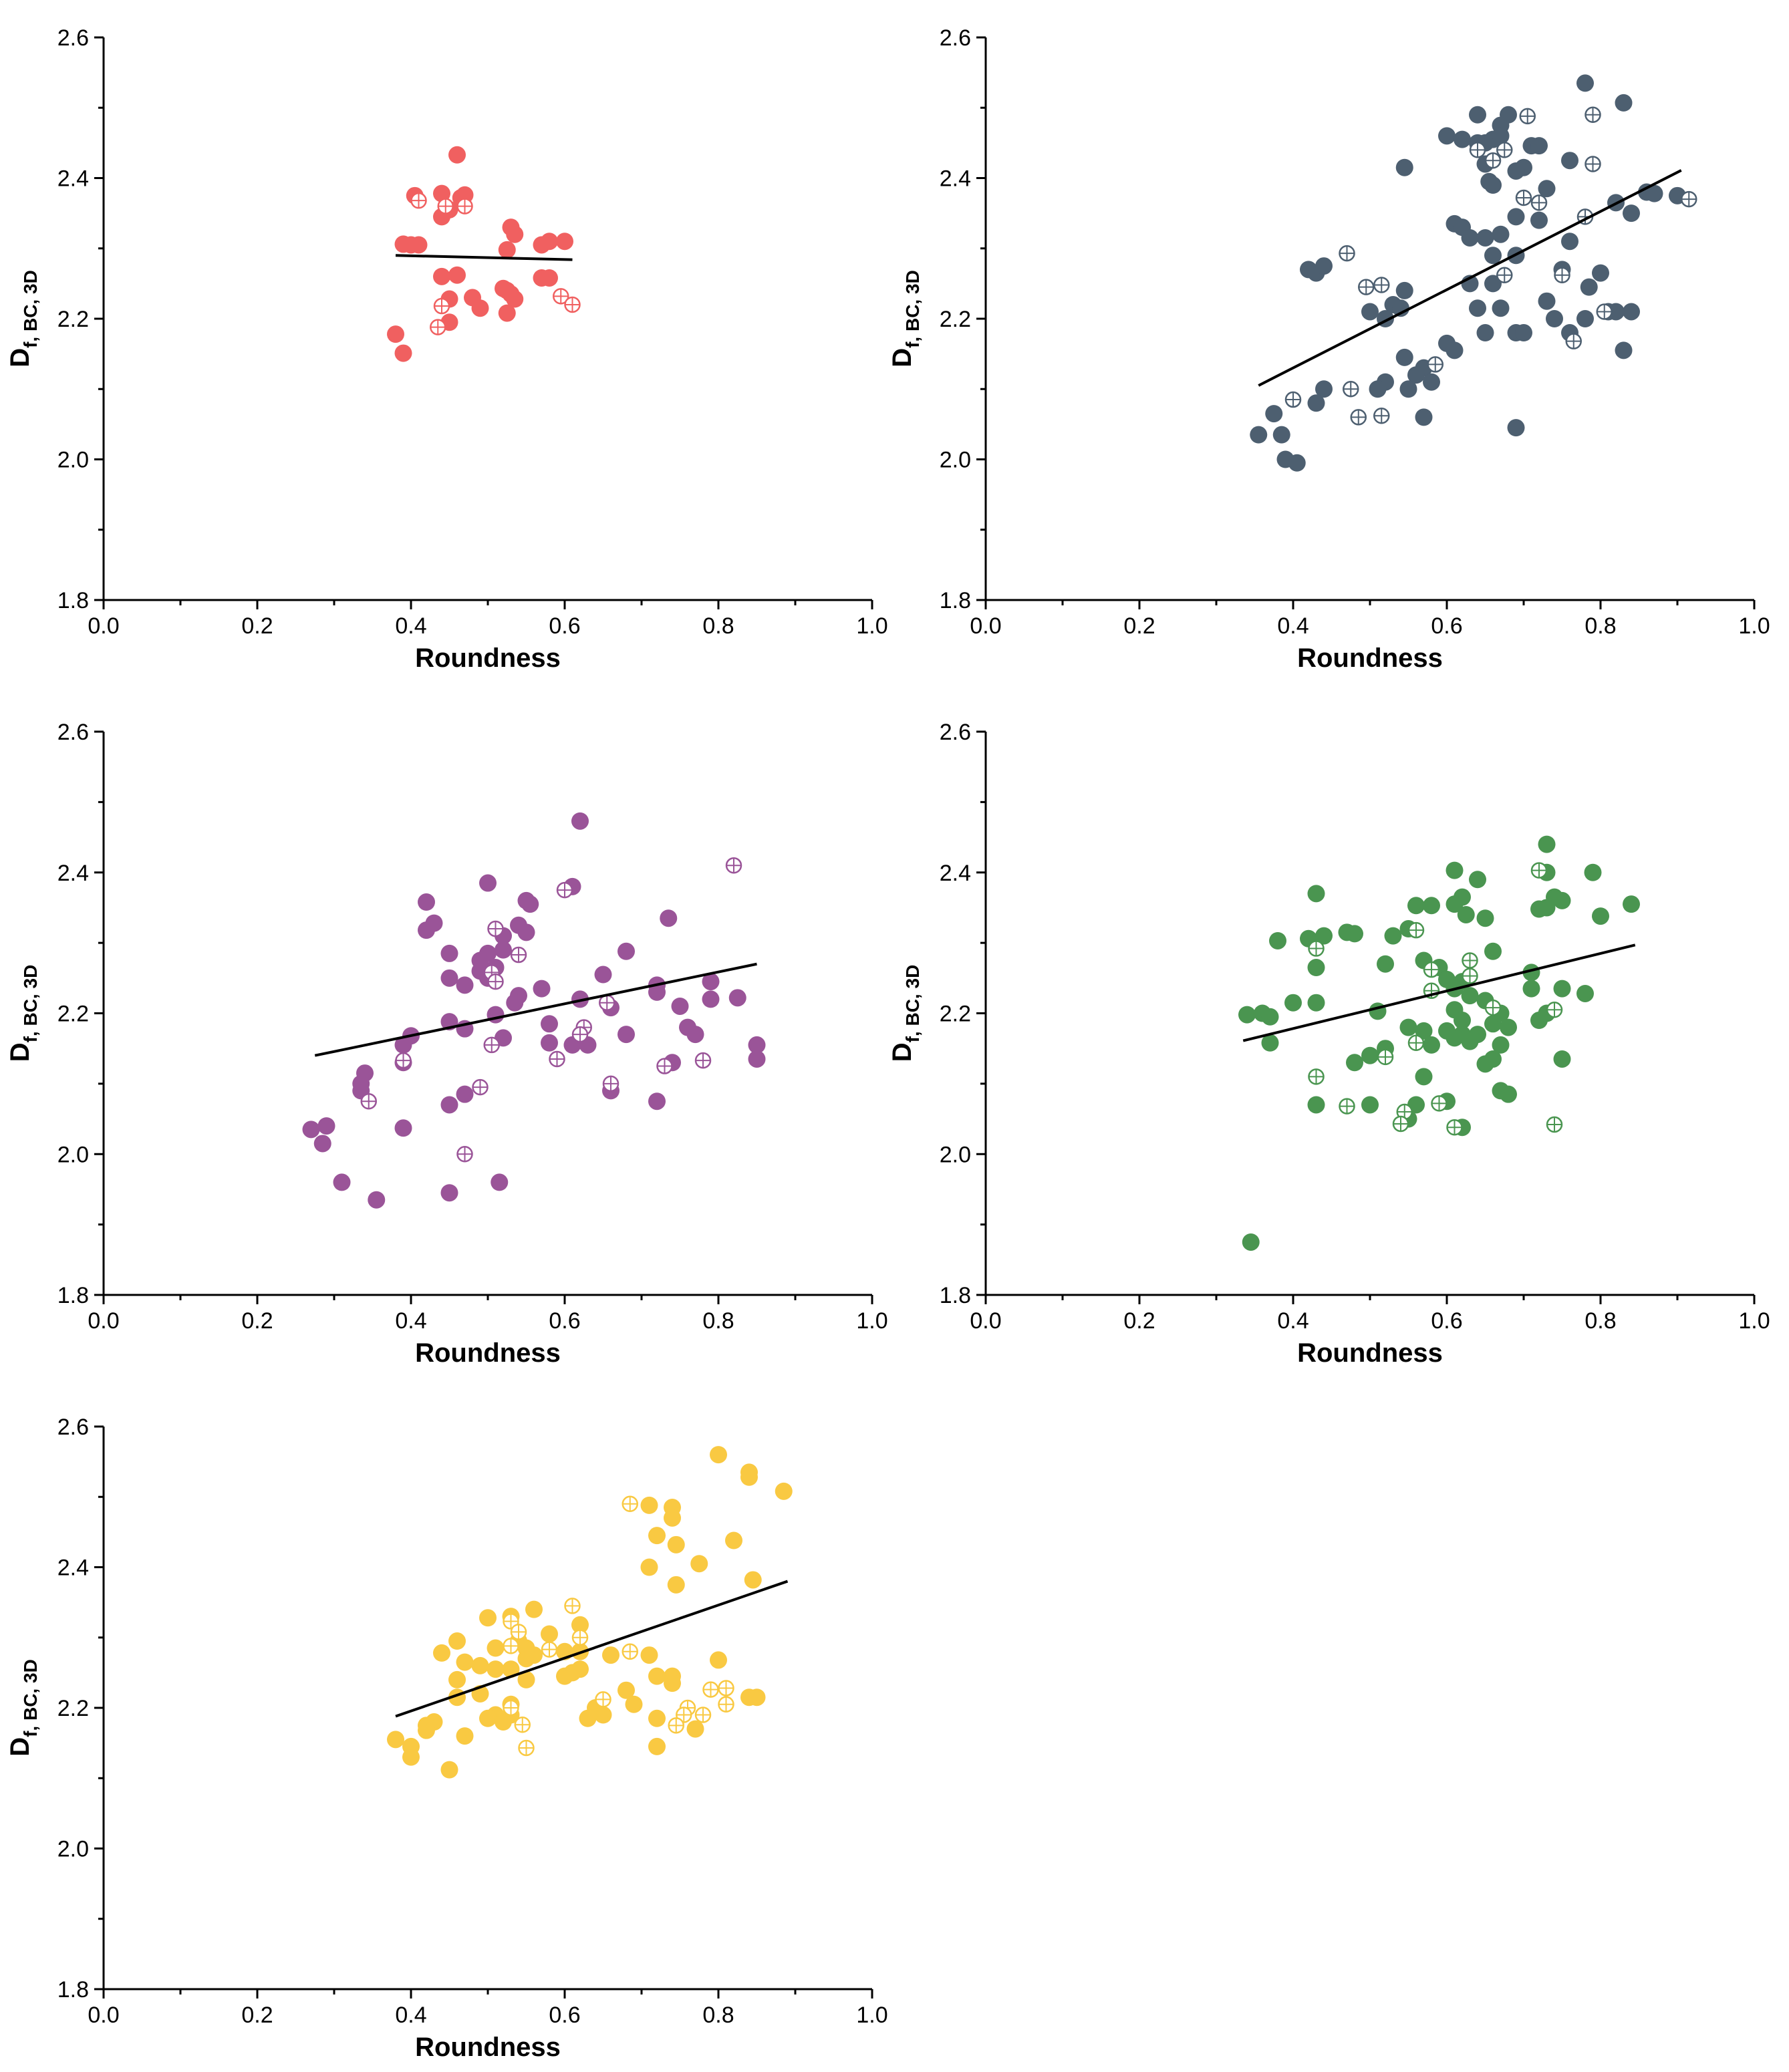 The width and height of the screenshot is (1789, 2072). I want to click on y-tick-label: 2.0, so click(956, 1155).